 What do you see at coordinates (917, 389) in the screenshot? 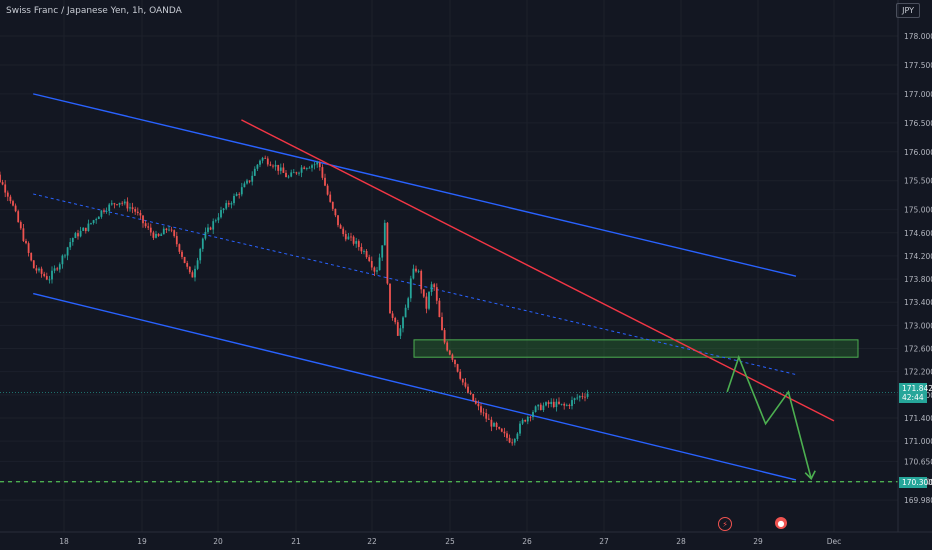
I see `last-price-value: 171.842` at bounding box center [917, 389].